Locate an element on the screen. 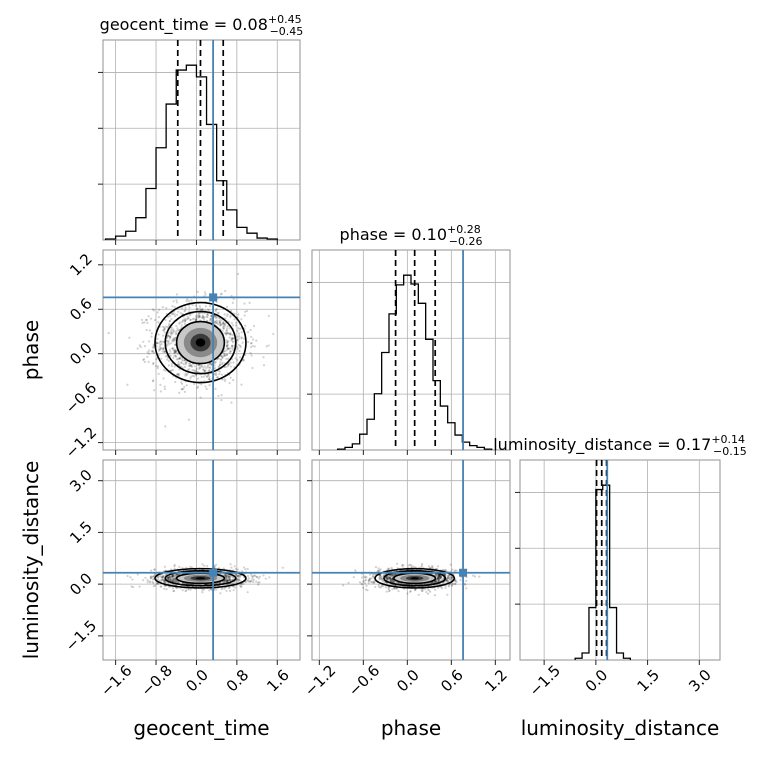  title-geocent_time: geocent_time = 0.08+0.45 −0.45 is located at coordinates (202, 25).